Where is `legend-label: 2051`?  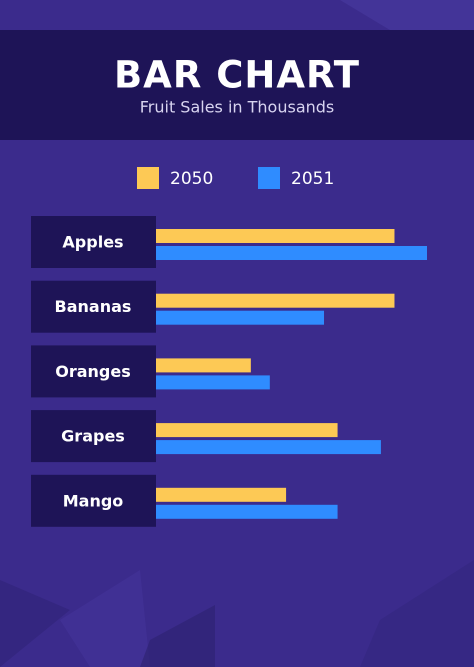 legend-label: 2051 is located at coordinates (312, 179).